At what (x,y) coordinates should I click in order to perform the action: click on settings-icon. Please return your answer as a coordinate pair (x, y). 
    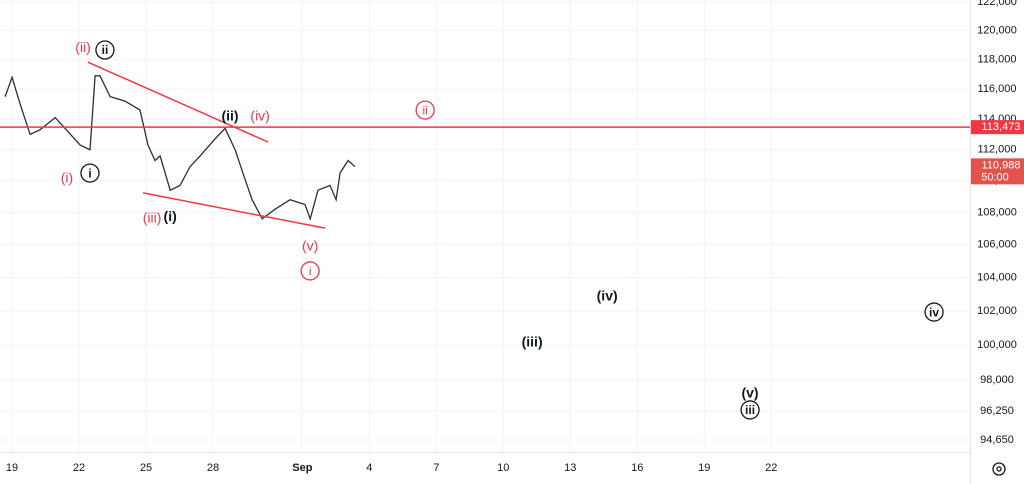
    Looking at the image, I should click on (999, 469).